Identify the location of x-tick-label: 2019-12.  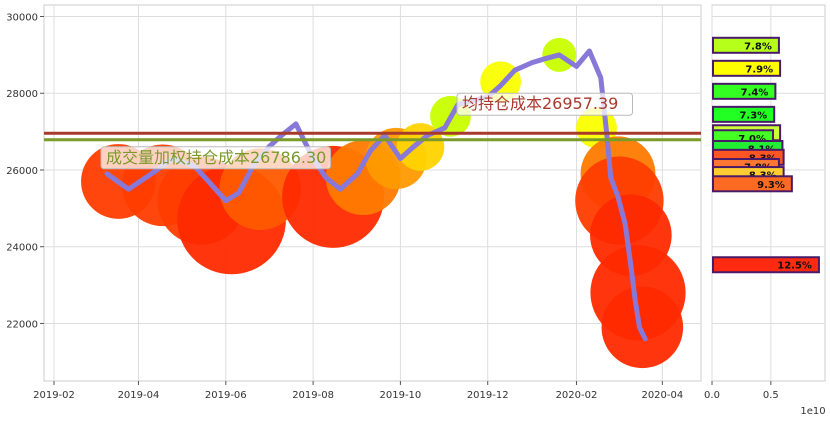
(488, 395).